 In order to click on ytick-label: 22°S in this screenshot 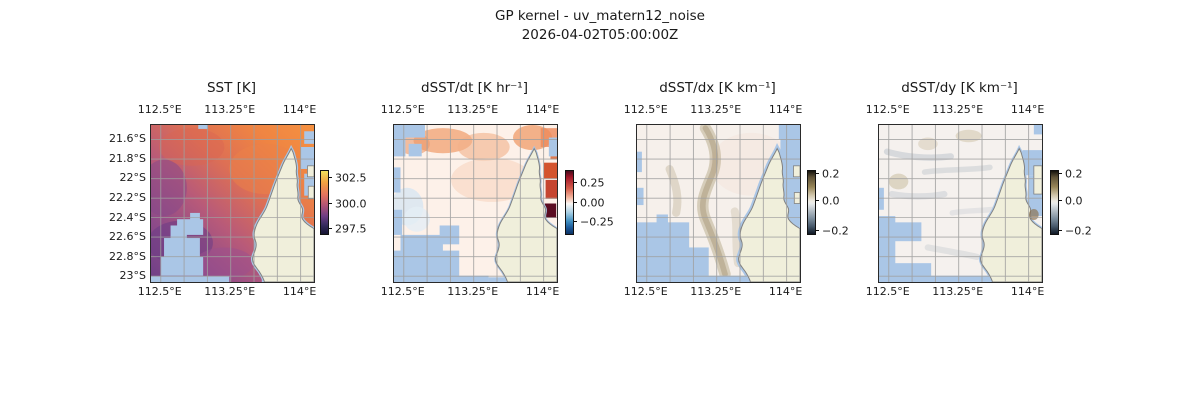, I will do `click(132, 177)`.